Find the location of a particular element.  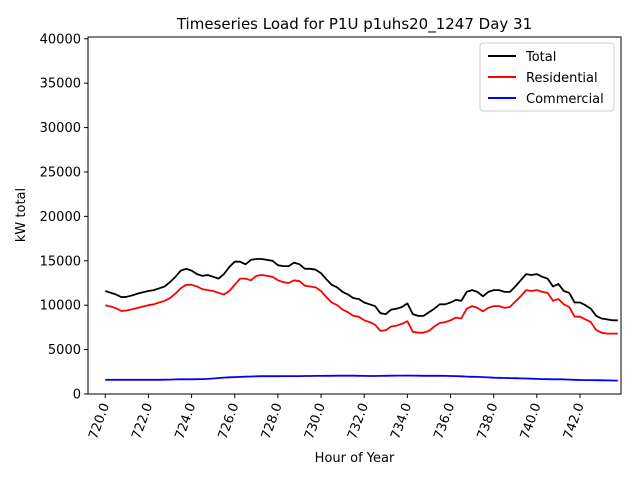

x-axis-label: Hour of Year is located at coordinates (355, 458).